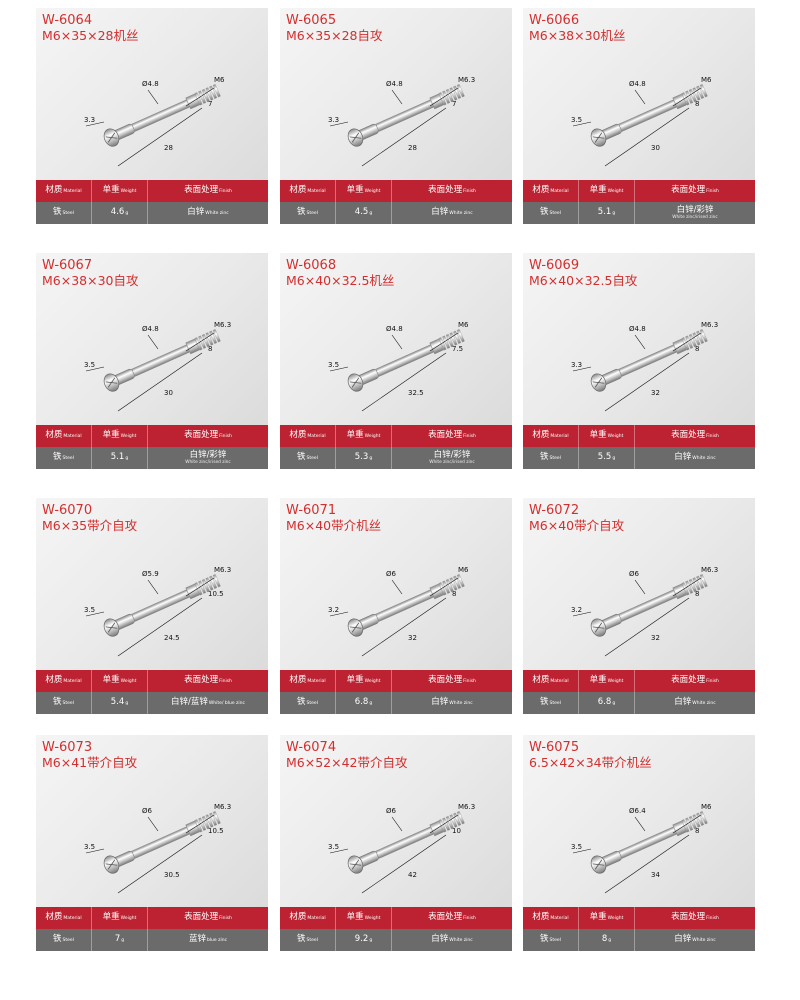  I want to click on finish-value-en: White zinc, so click(704, 458).